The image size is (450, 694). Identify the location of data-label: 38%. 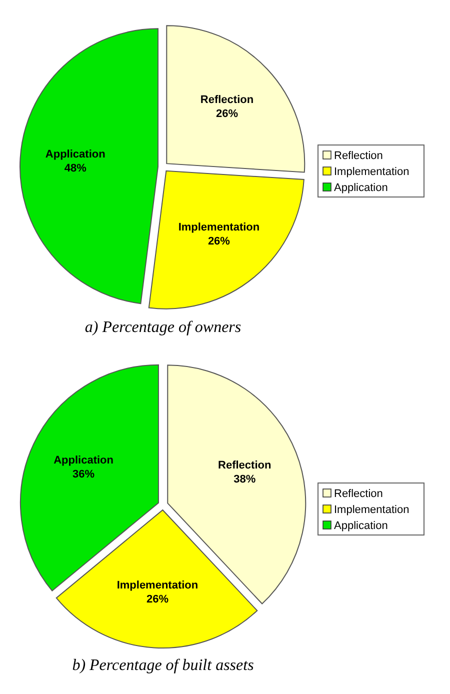
(245, 480).